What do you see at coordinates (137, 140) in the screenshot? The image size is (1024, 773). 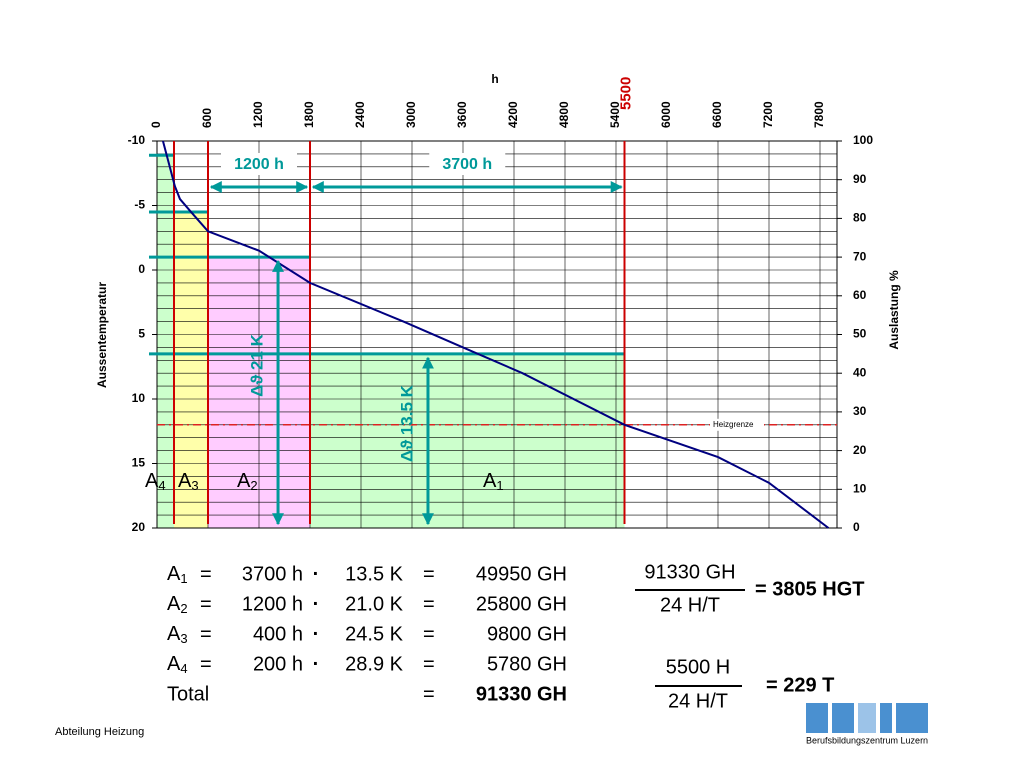 I see `y-tick-label: -10` at bounding box center [137, 140].